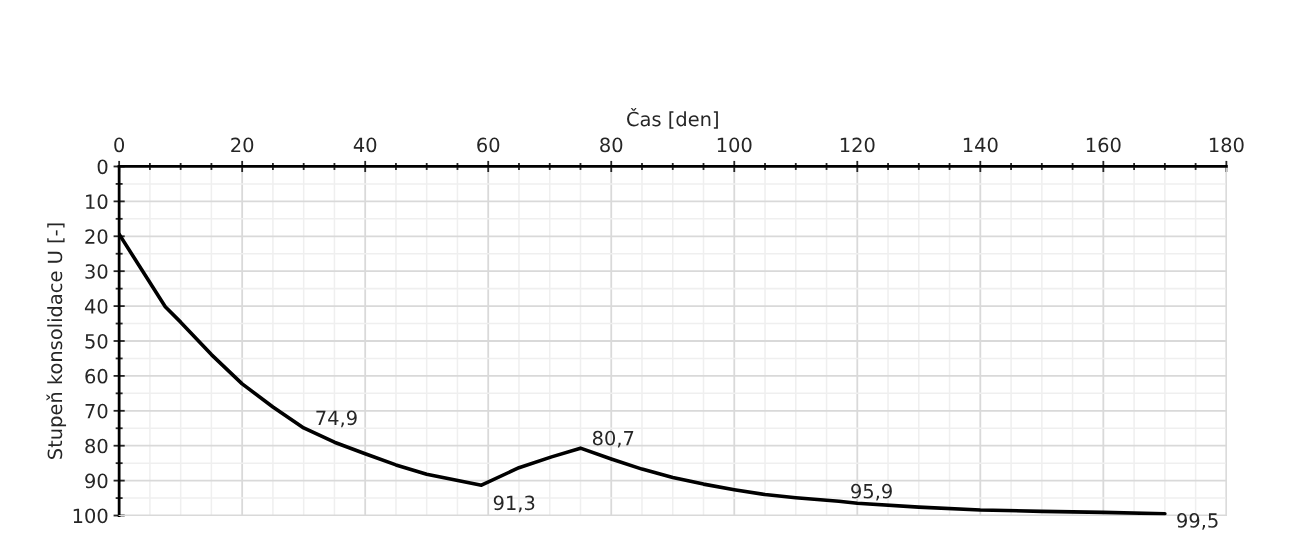 Image resolution: width=1295 pixels, height=537 pixels. I want to click on y-tick-label: 60, so click(96, 376).